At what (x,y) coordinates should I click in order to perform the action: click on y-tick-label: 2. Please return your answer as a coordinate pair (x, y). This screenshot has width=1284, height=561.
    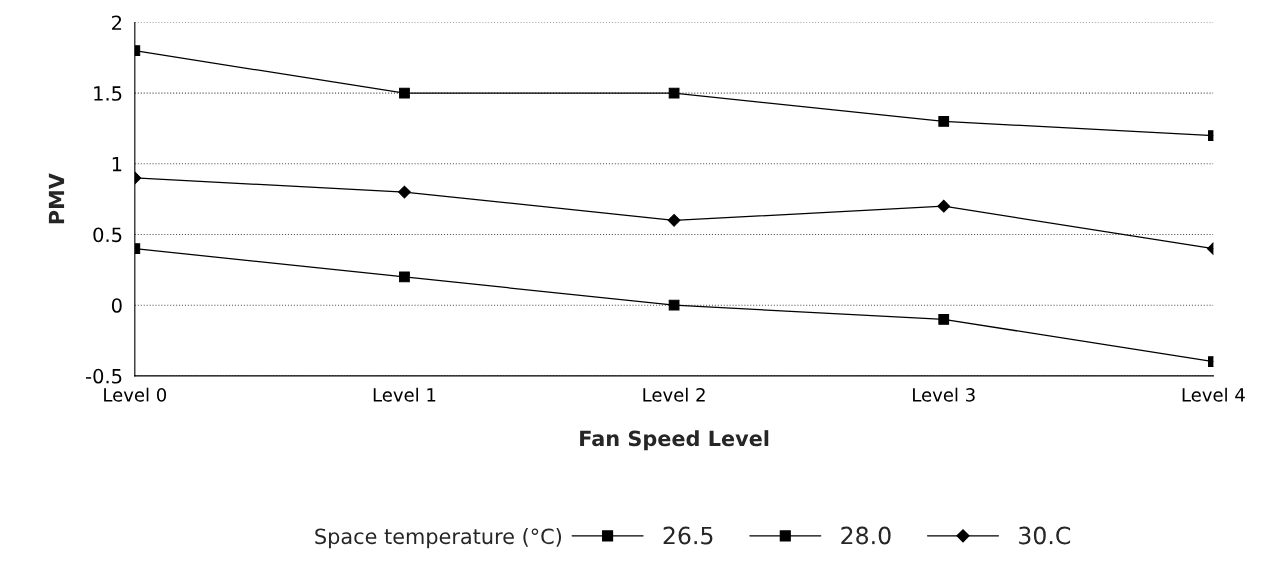
    Looking at the image, I should click on (117, 22).